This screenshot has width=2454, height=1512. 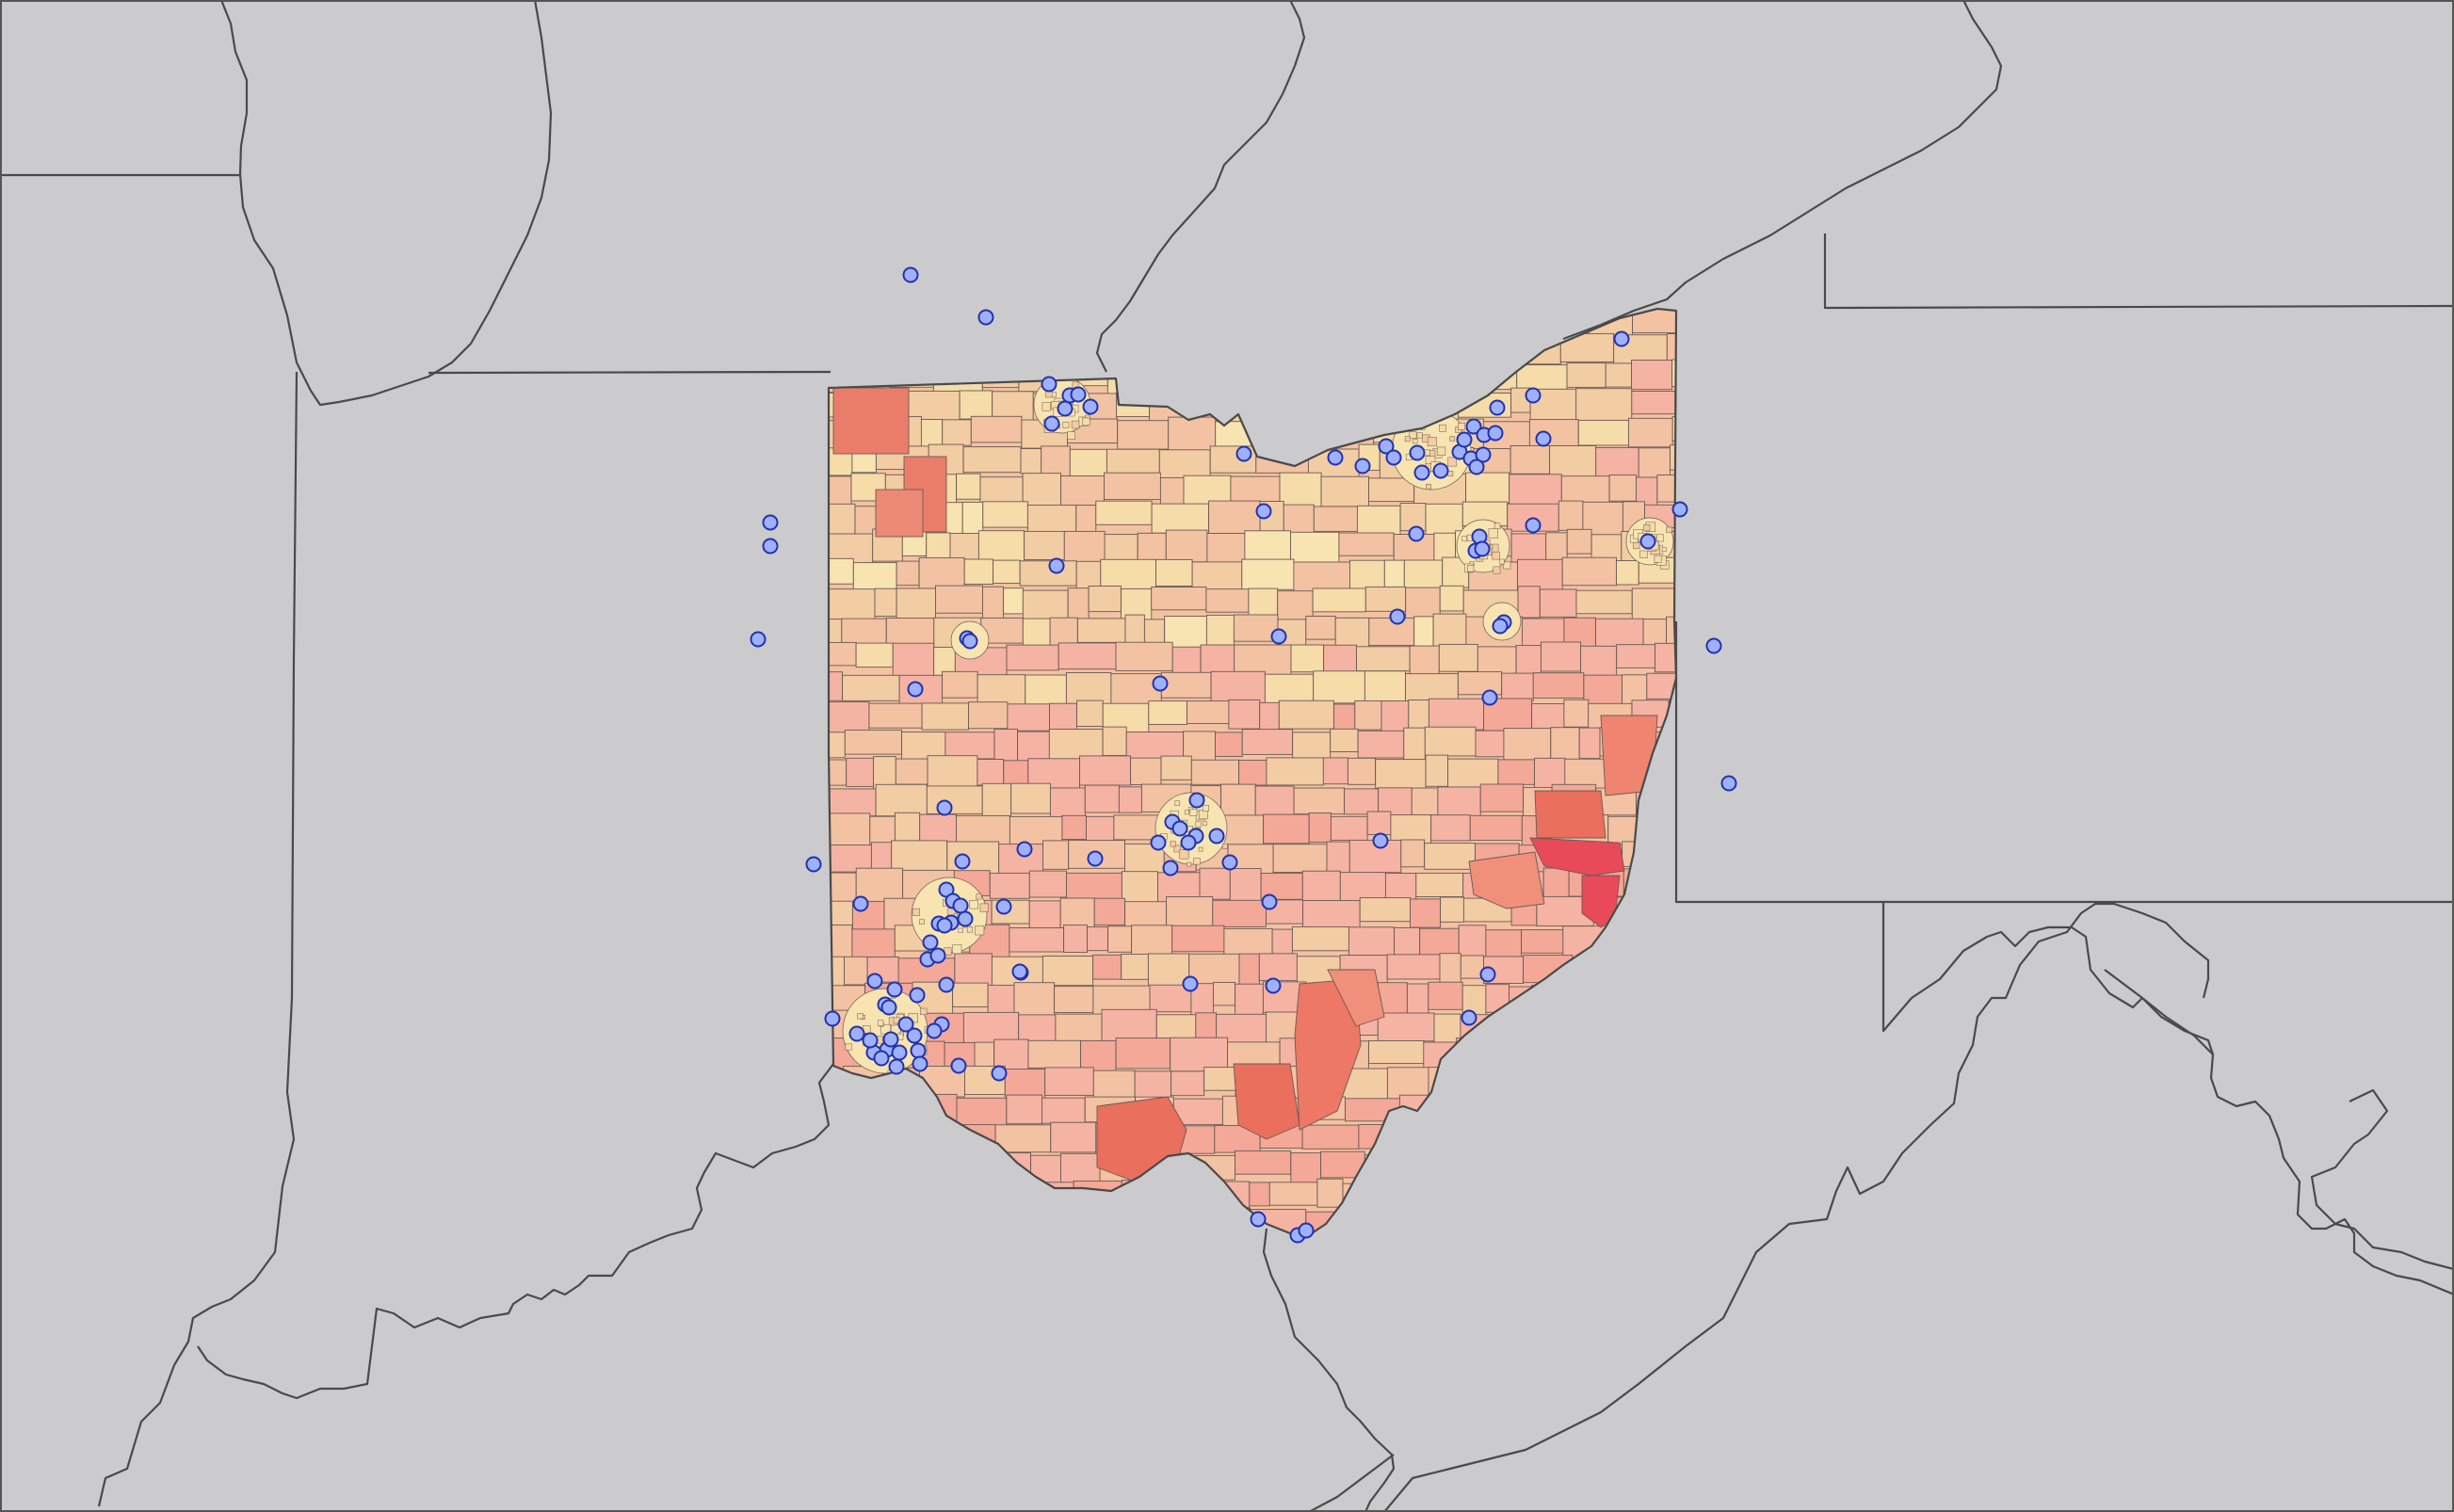 I want to click on lake-erie-east-shore, so click(x=1782, y=170).